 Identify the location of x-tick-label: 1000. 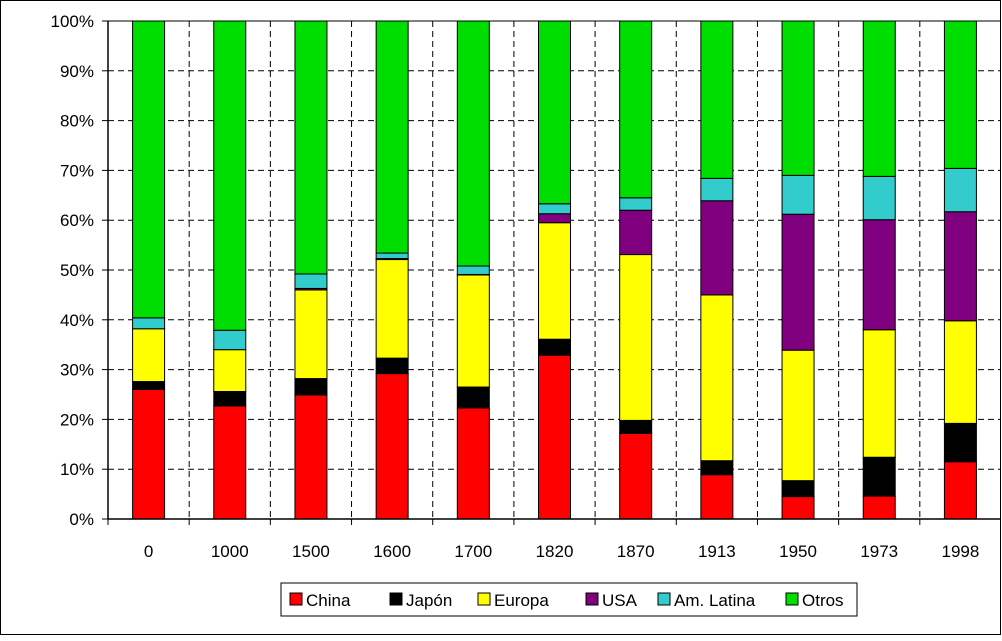
(230, 551).